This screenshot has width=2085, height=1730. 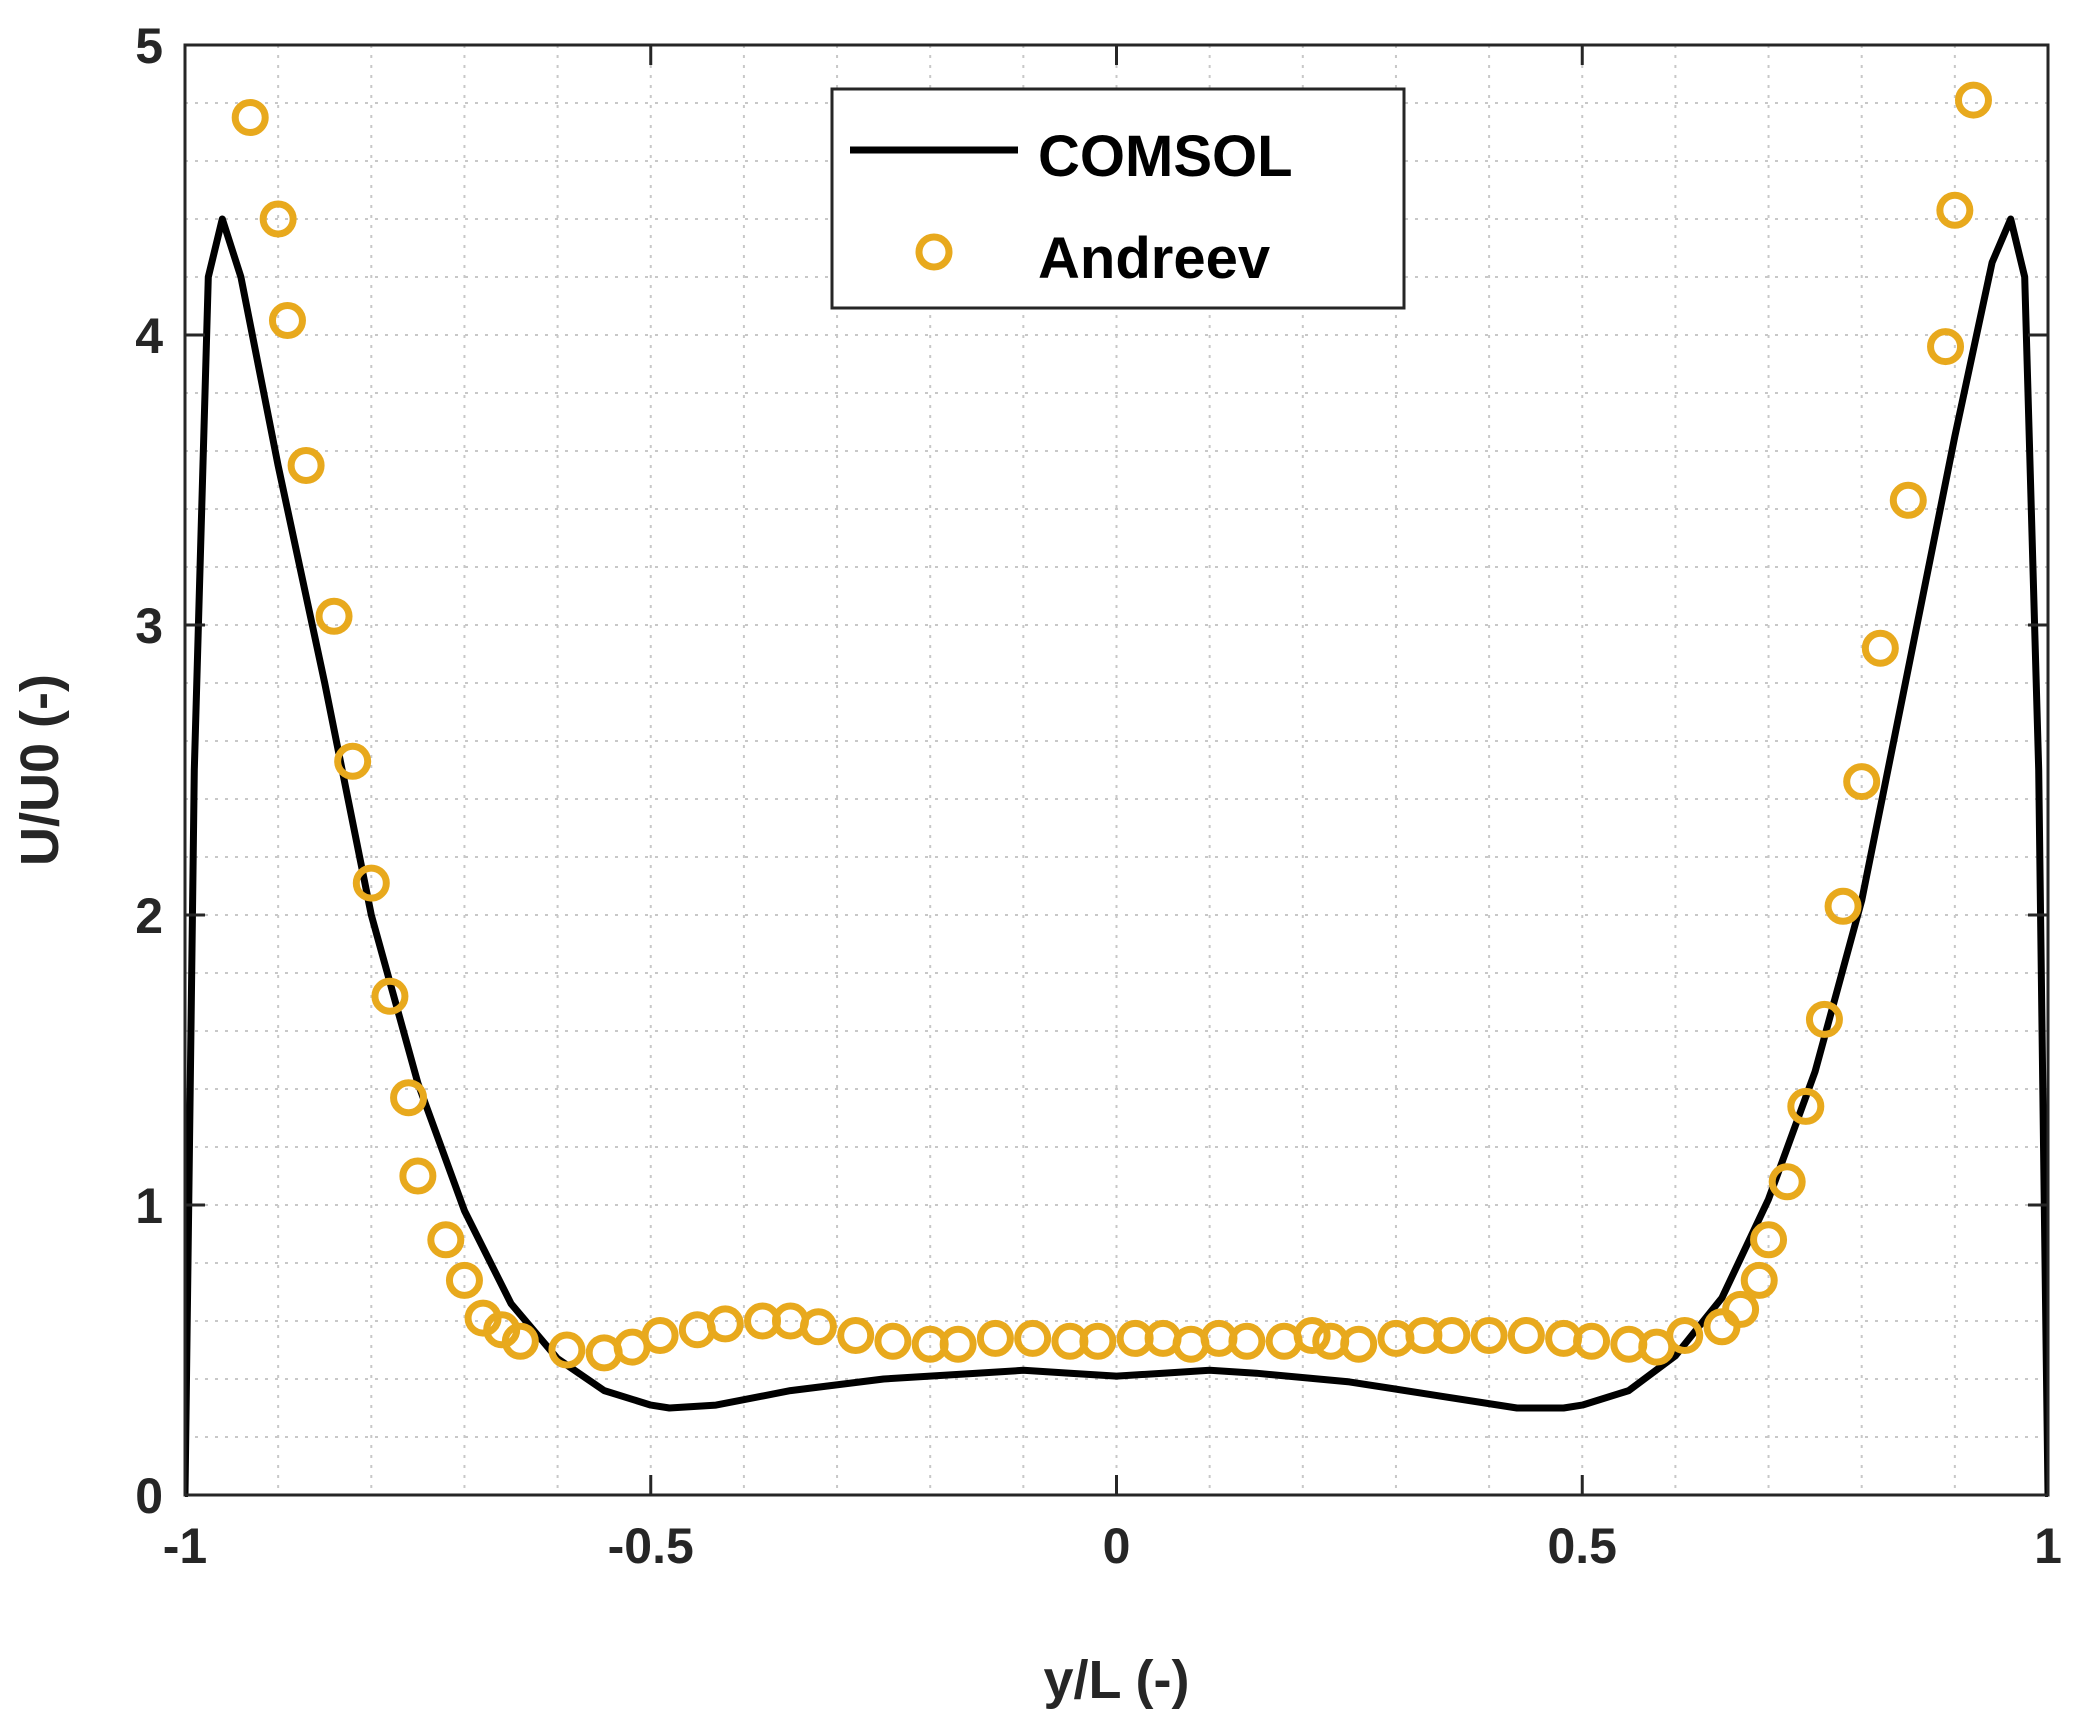 What do you see at coordinates (149, 626) in the screenshot?
I see `y-tick-label: 3` at bounding box center [149, 626].